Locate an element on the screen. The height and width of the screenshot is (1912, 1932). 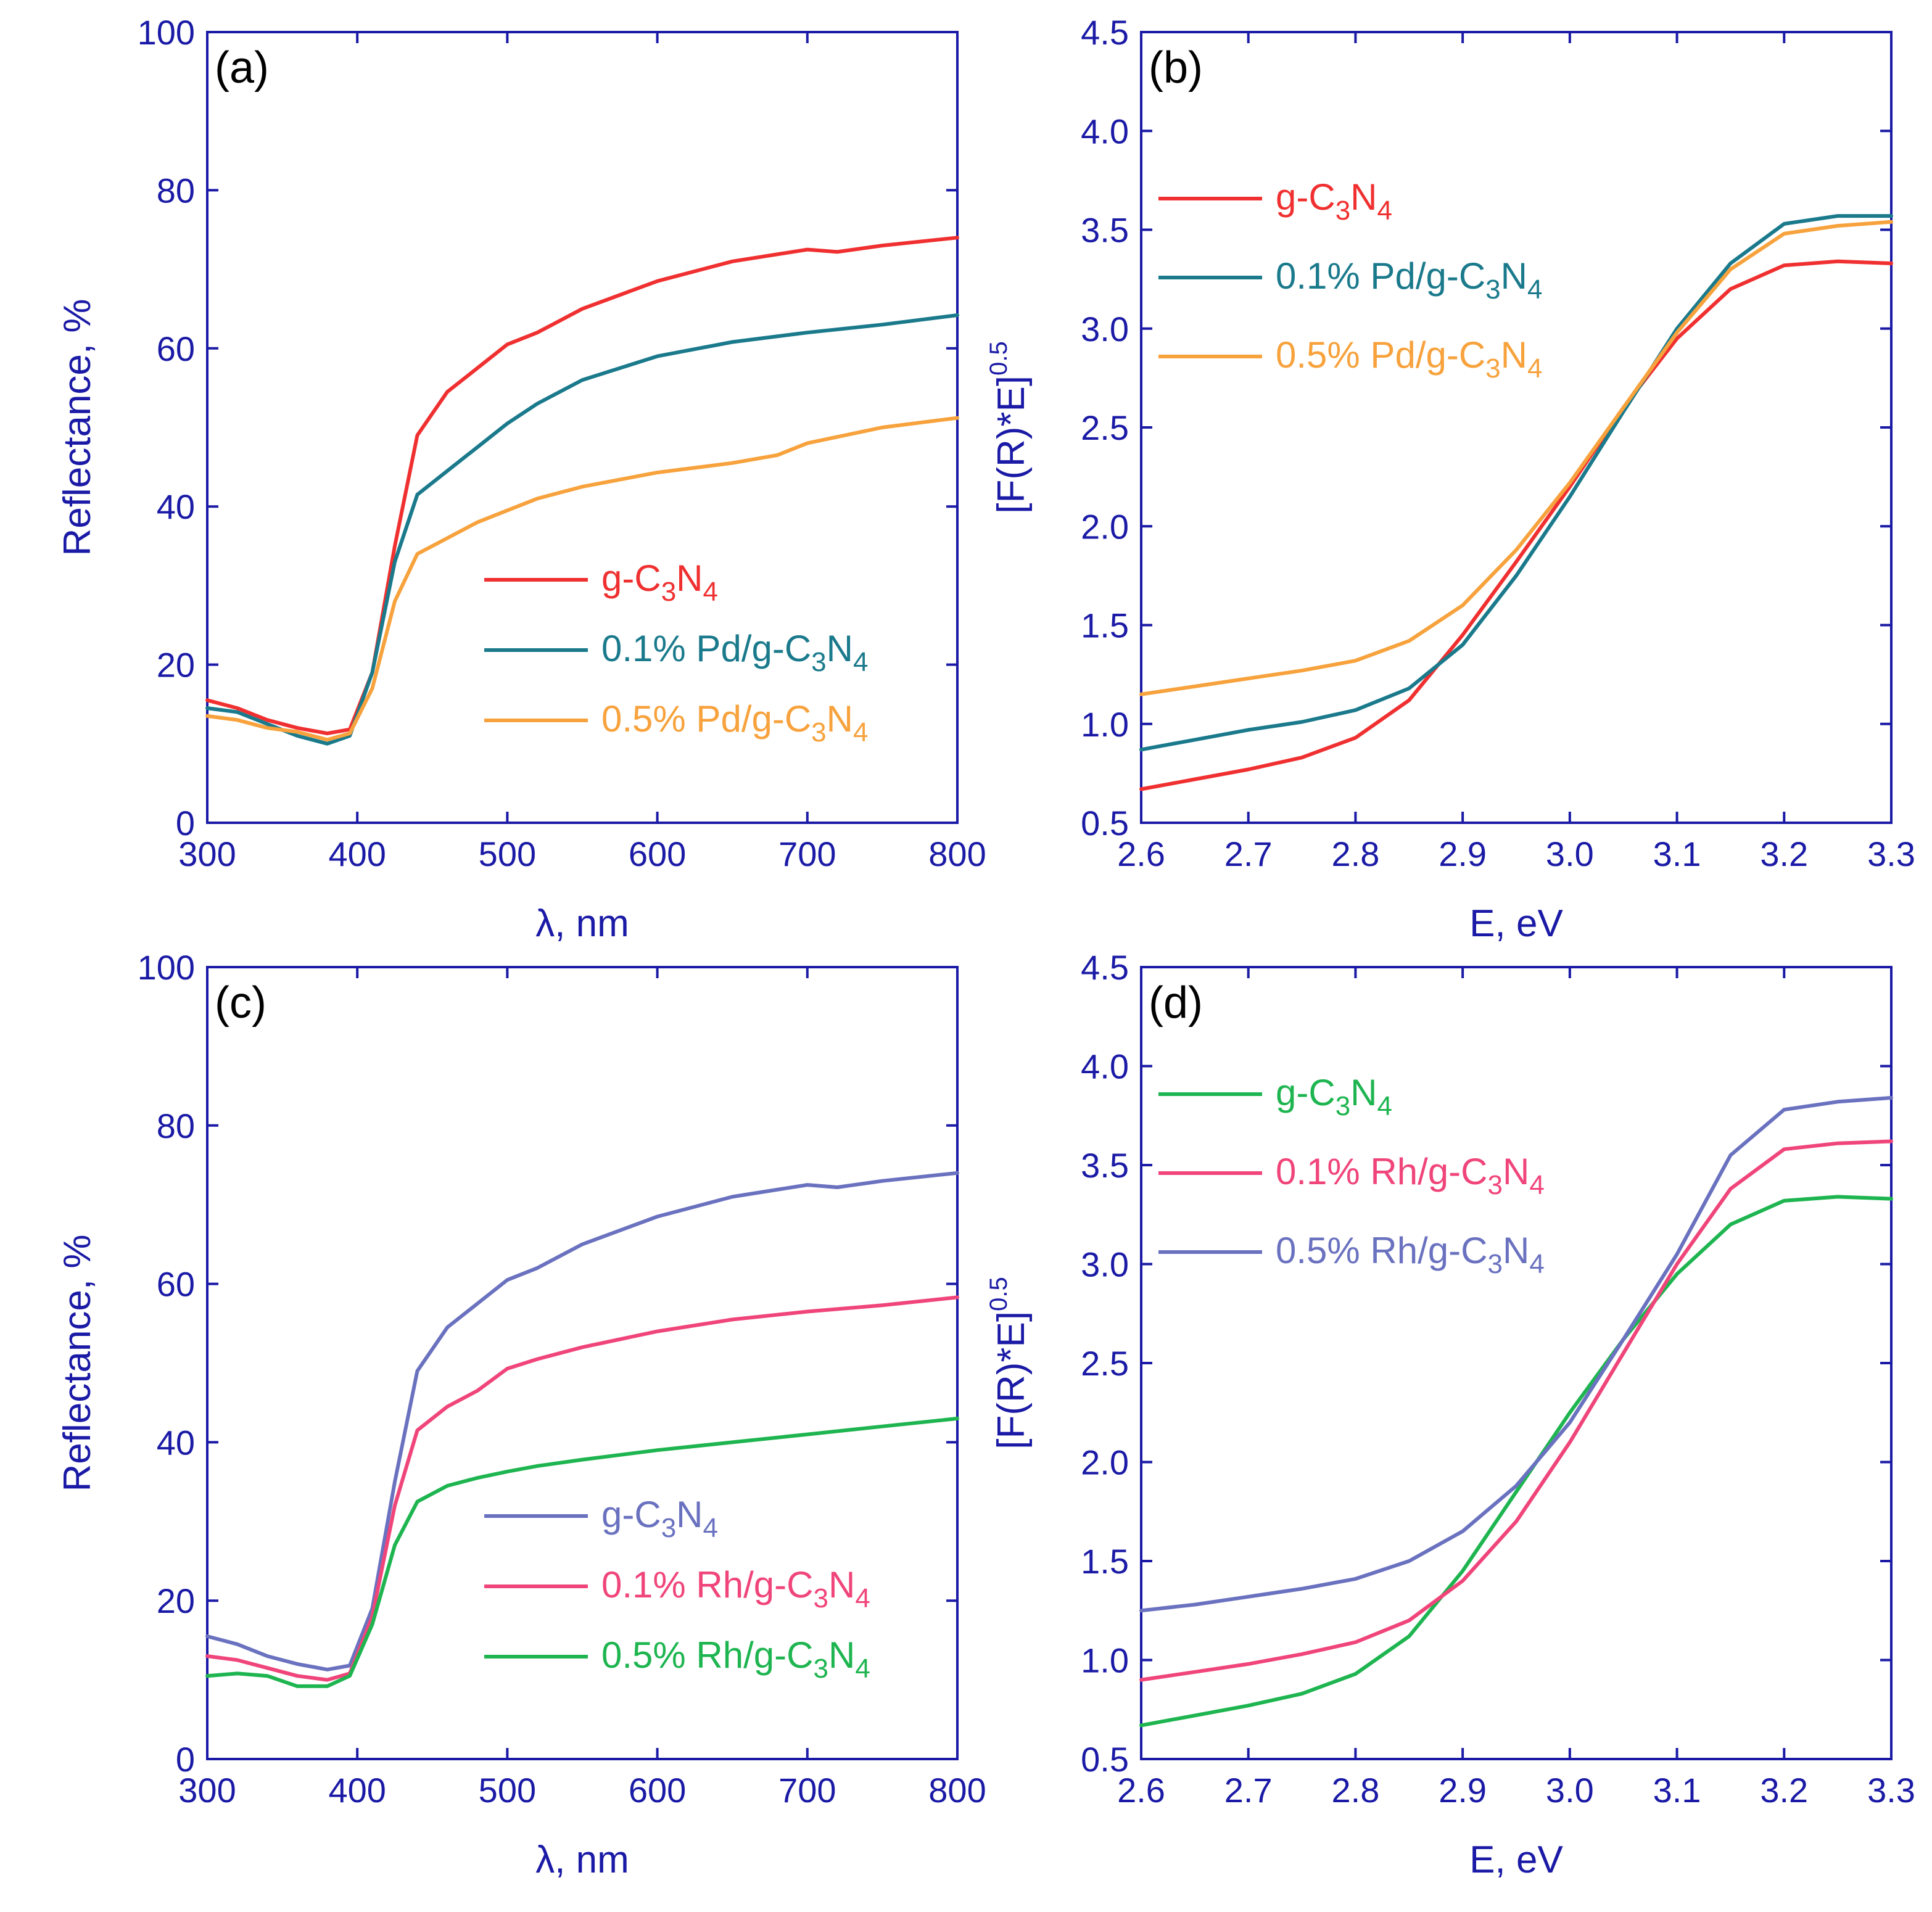
y-axis-title-main: Reflectance, % is located at coordinates (77, 1364).